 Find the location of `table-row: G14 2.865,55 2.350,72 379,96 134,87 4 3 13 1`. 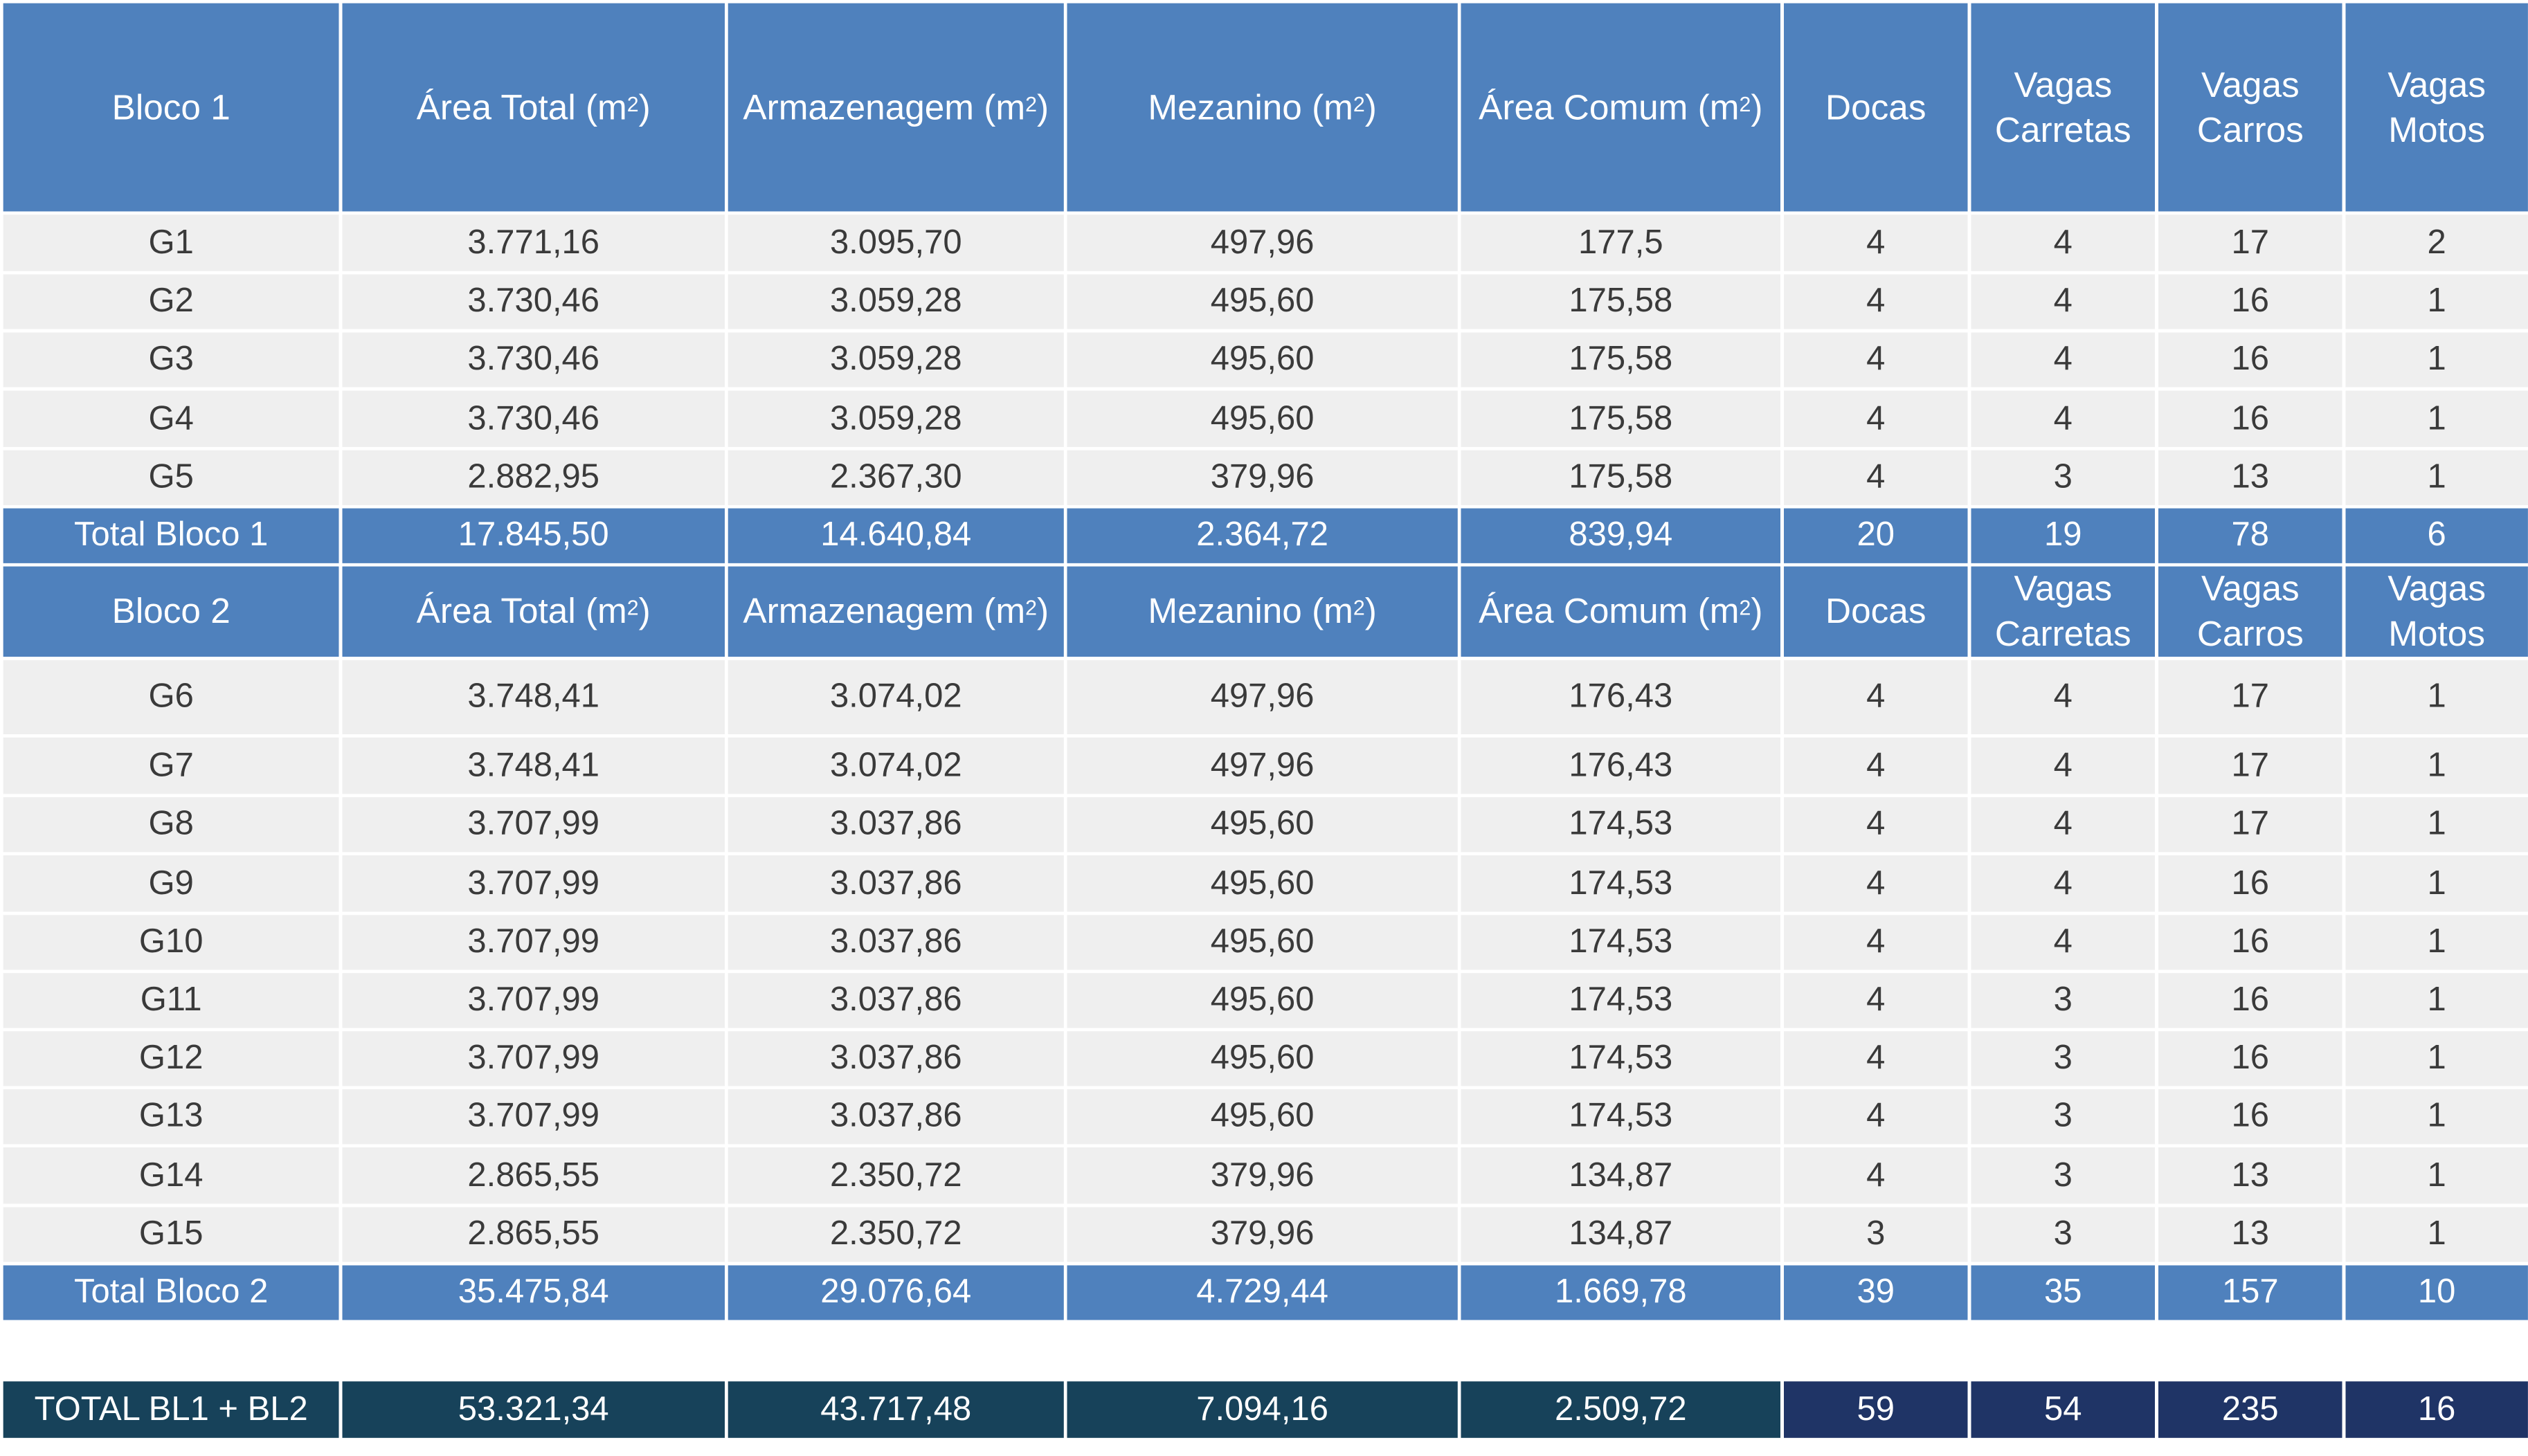

table-row: G14 2.865,55 2.350,72 379,96 134,87 4 3 13 1 is located at coordinates (1264, 1176).